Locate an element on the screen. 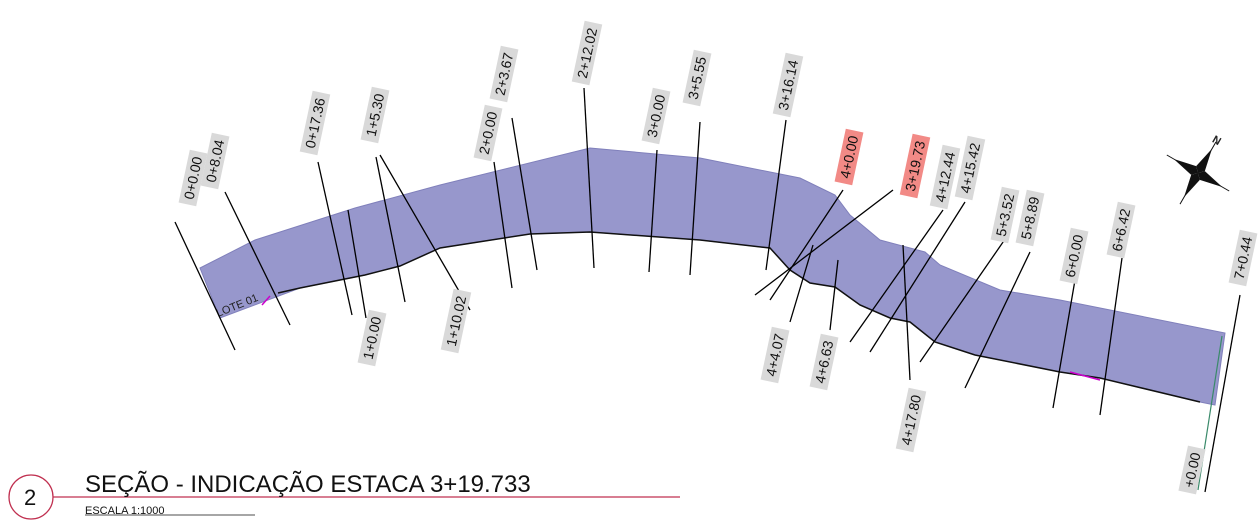  station-label: 4+4.07 is located at coordinates (775, 355).